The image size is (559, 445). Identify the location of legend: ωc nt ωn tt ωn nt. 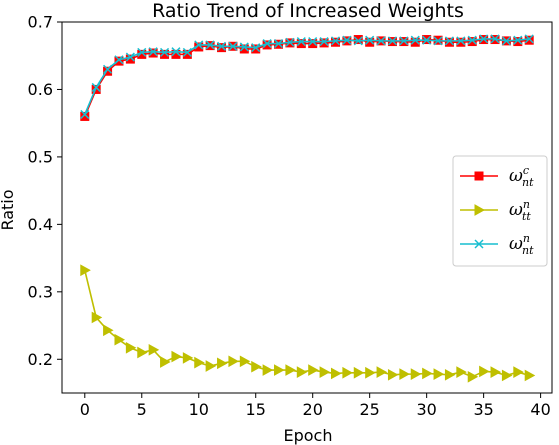
(500, 211).